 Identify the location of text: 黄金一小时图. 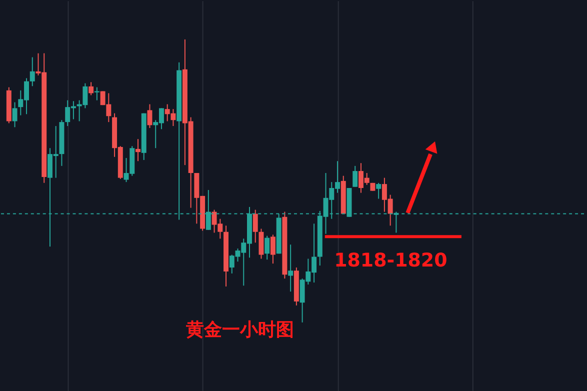
(239, 330).